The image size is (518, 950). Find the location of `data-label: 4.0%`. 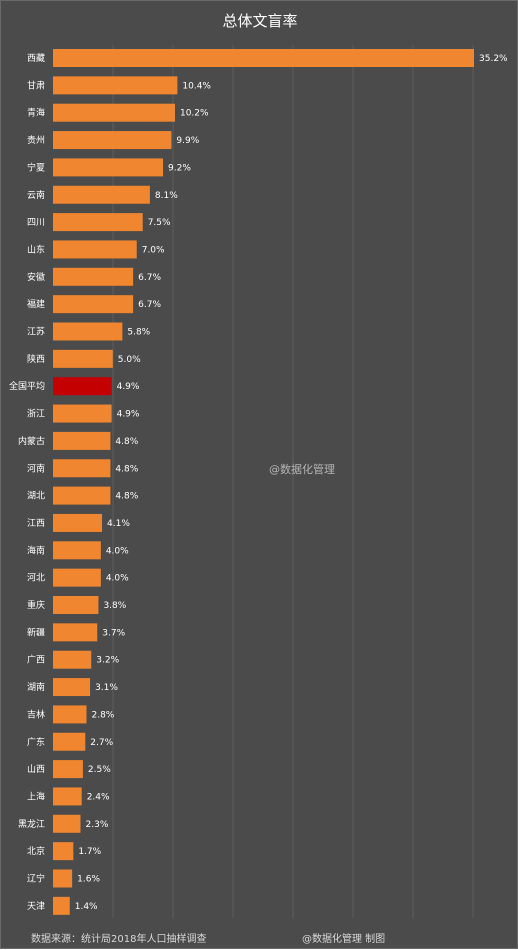

data-label: 4.0% is located at coordinates (117, 579).